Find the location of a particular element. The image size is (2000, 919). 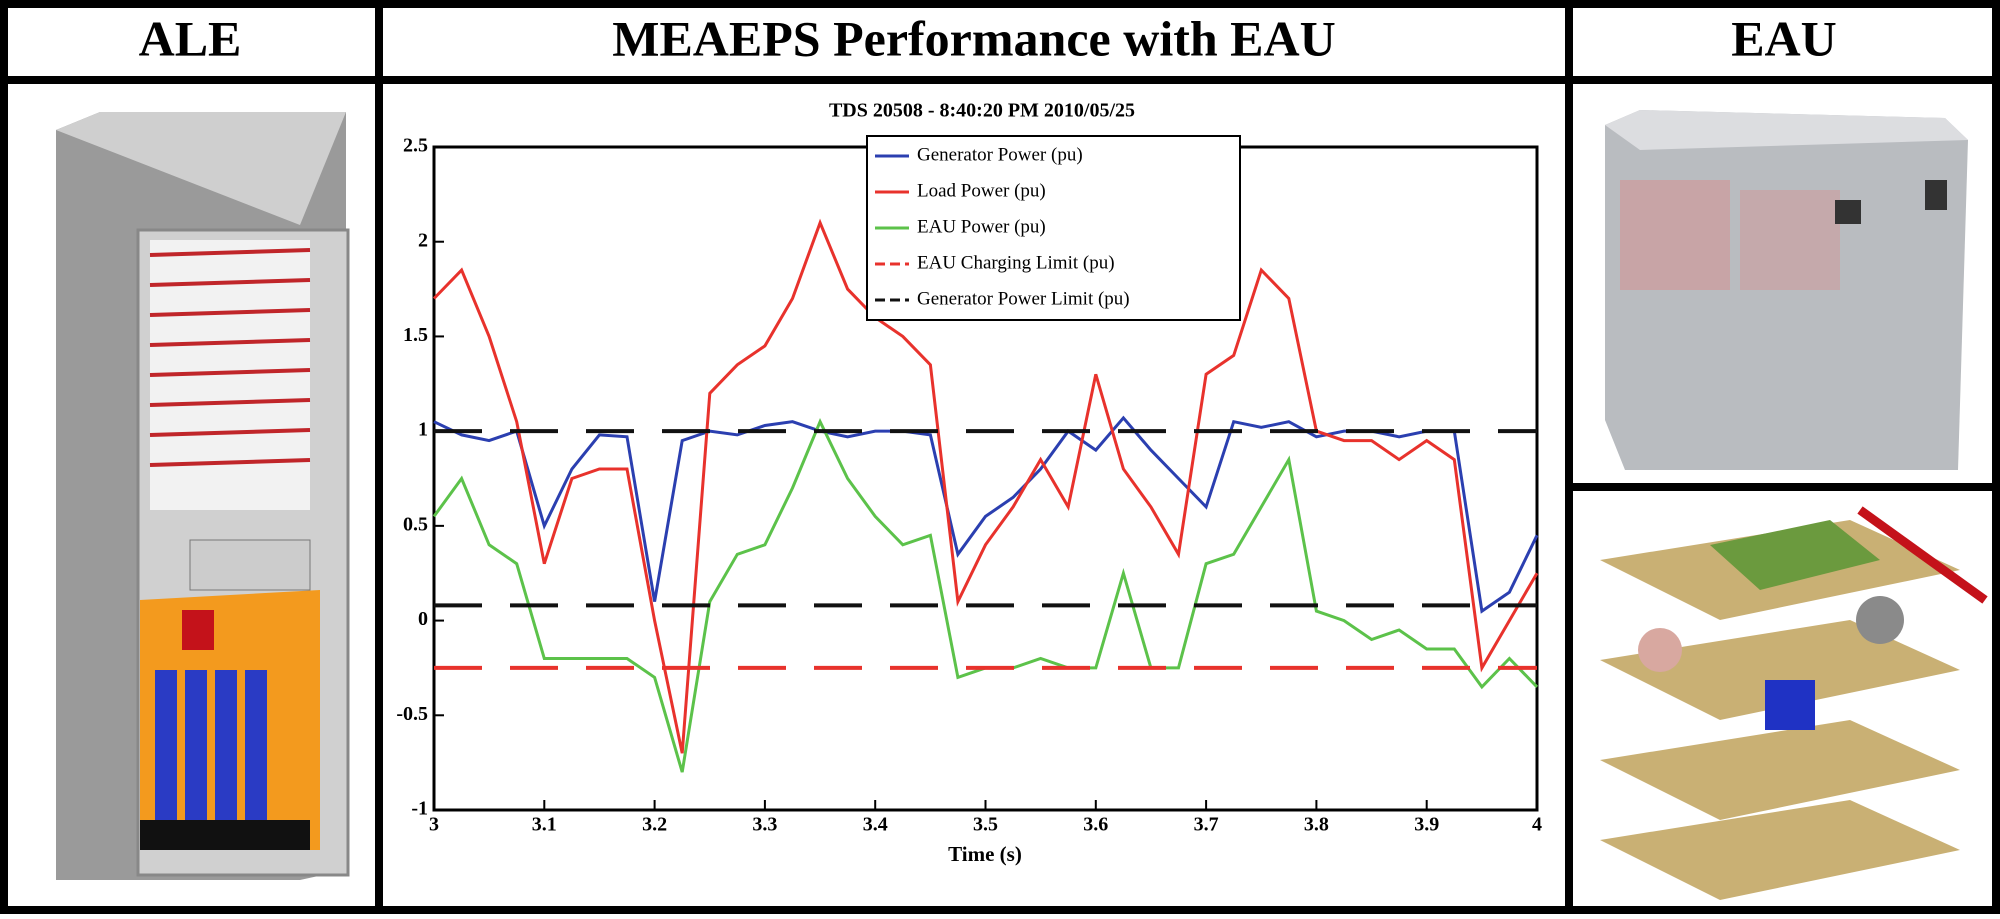

x-tick-label: 3.1 is located at coordinates (544, 825).